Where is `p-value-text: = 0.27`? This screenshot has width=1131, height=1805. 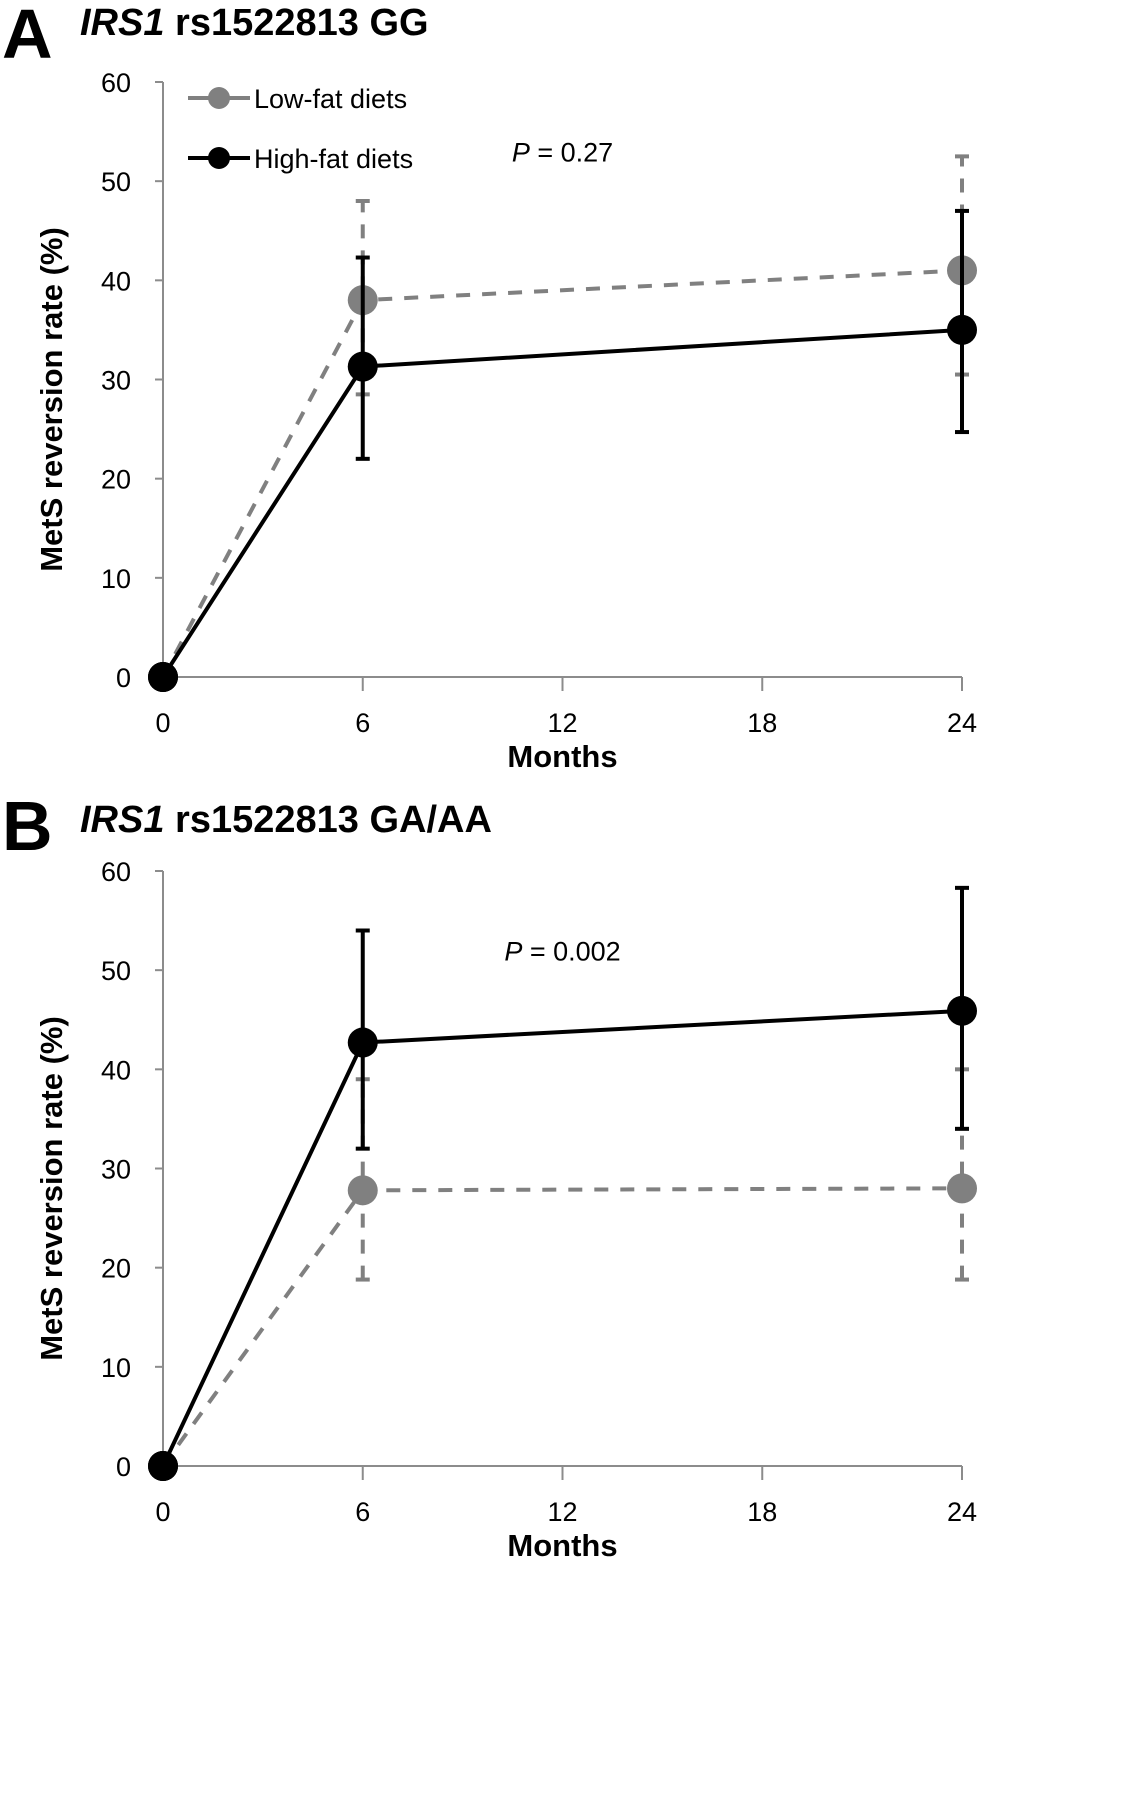
p-value-text: = 0.27 is located at coordinates (571, 152).